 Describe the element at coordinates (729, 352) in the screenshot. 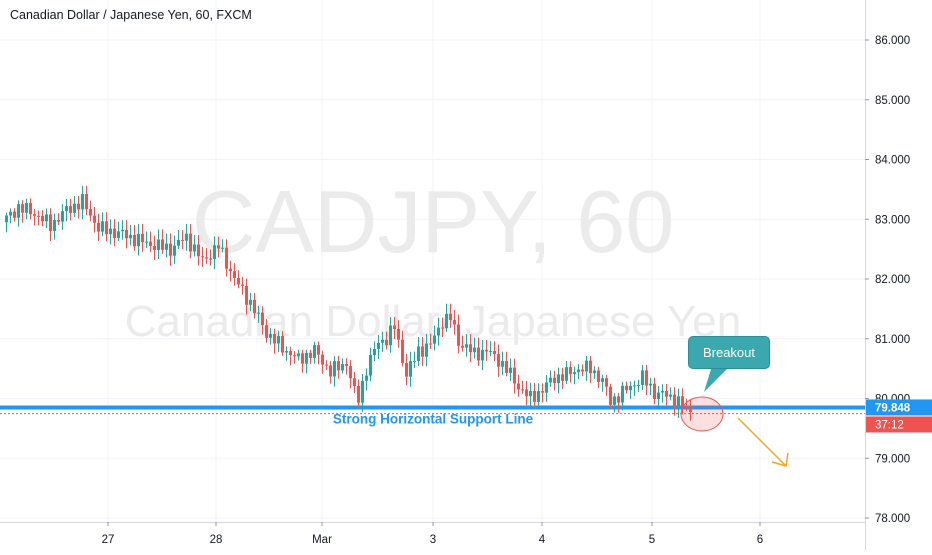

I see `breakout-callout: Breakout` at that location.